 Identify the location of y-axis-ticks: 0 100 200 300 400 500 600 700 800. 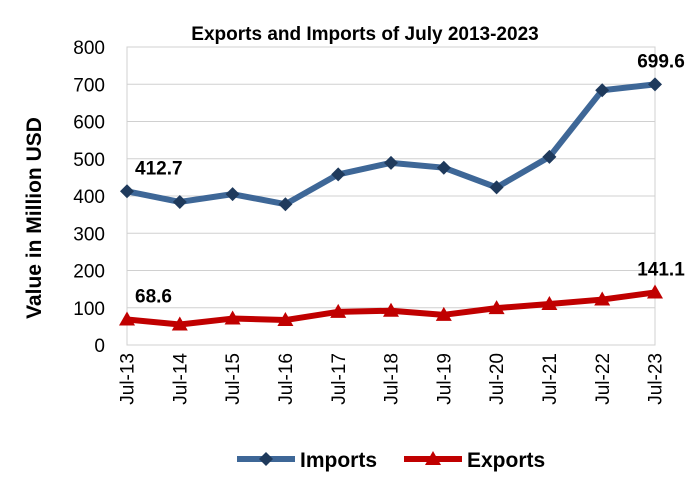
(89, 197).